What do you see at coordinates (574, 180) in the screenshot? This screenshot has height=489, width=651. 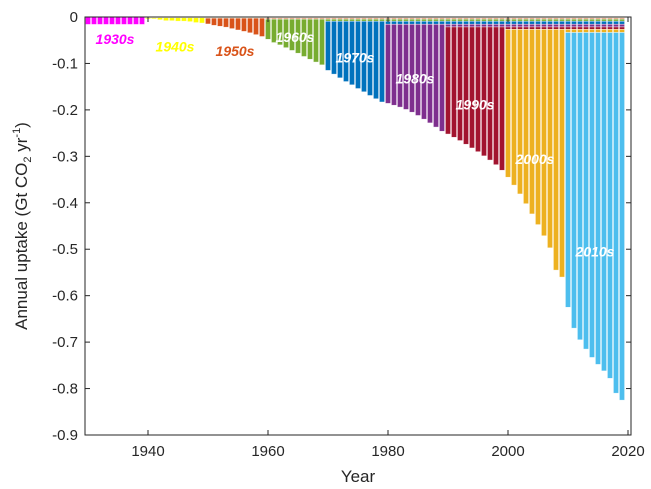 I see `bar-2011-2010s` at bounding box center [574, 180].